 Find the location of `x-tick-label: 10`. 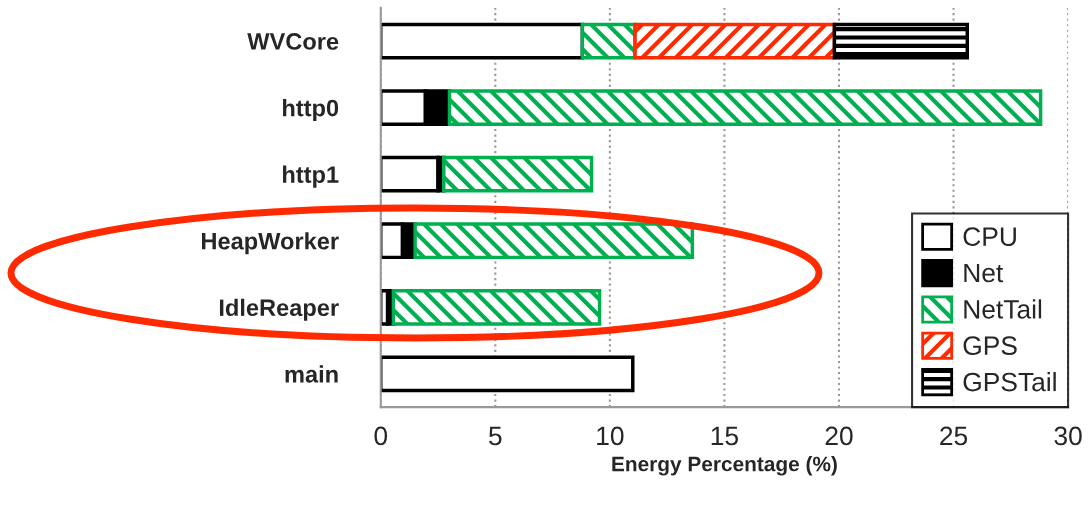

x-tick-label: 10 is located at coordinates (610, 436).